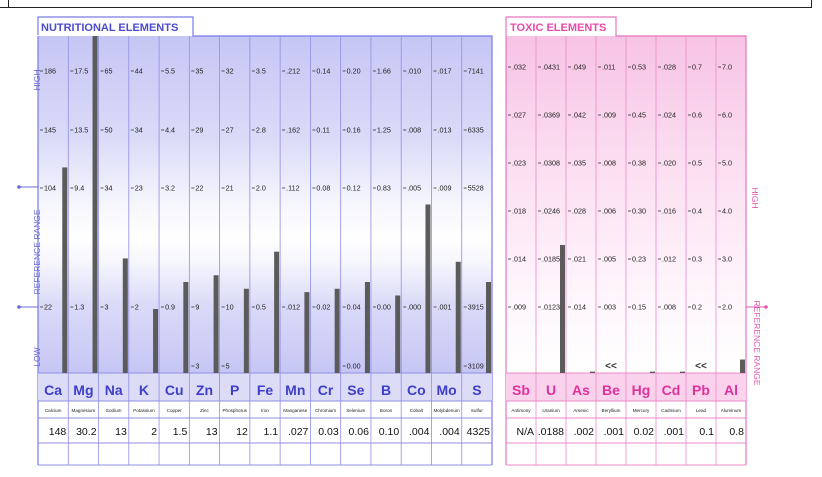  Describe the element at coordinates (325, 410) in the screenshot. I see `nutritional-name-cr: Chromium` at that location.